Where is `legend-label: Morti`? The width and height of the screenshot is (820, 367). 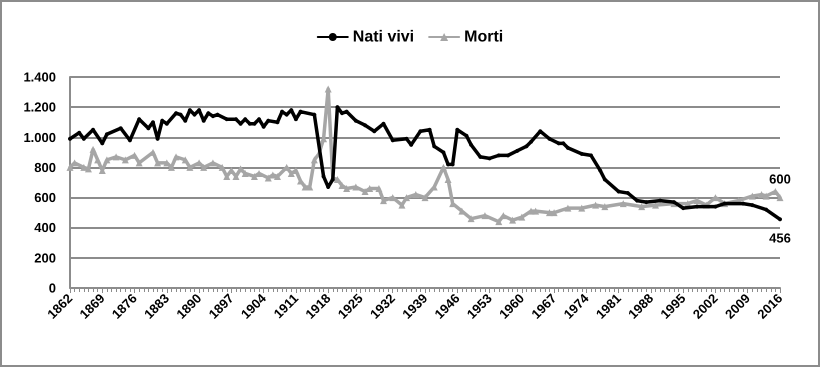 legend-label: Morti is located at coordinates (484, 37).